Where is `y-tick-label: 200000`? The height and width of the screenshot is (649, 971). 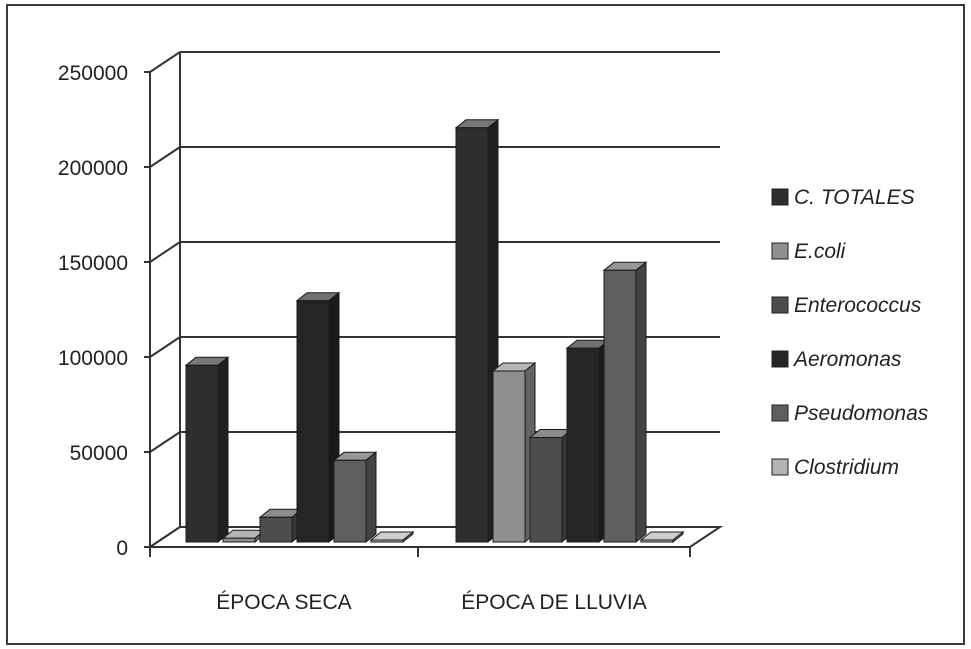 y-tick-label: 200000 is located at coordinates (93, 168).